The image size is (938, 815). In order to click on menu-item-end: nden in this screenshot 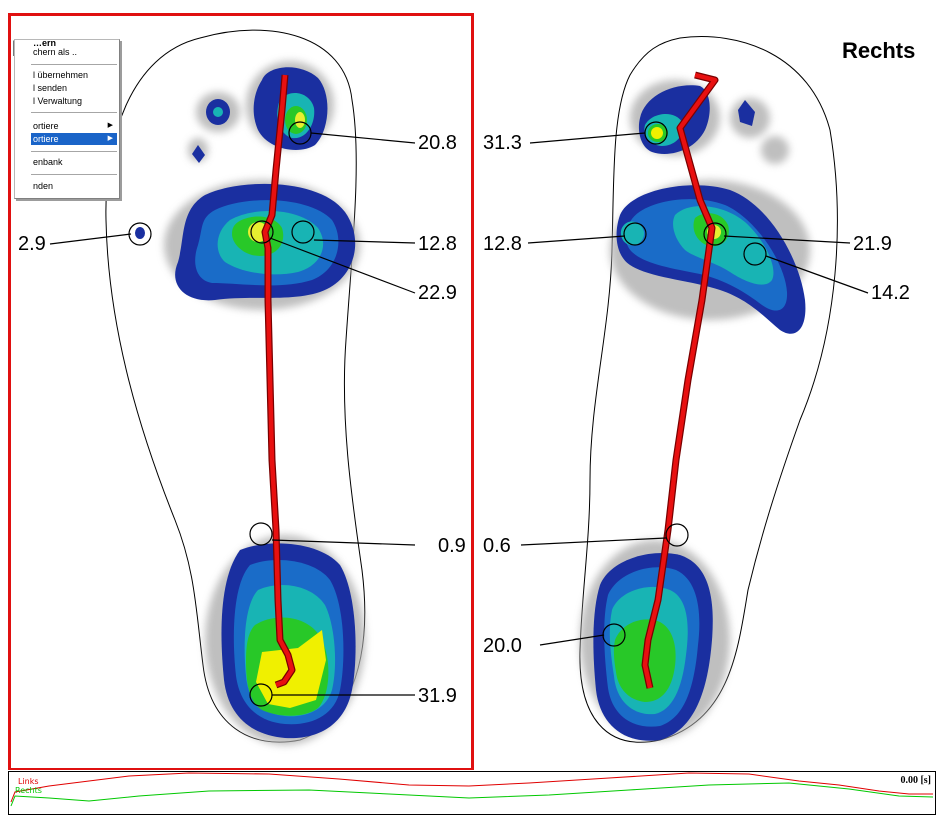, I will do `click(43, 186)`.